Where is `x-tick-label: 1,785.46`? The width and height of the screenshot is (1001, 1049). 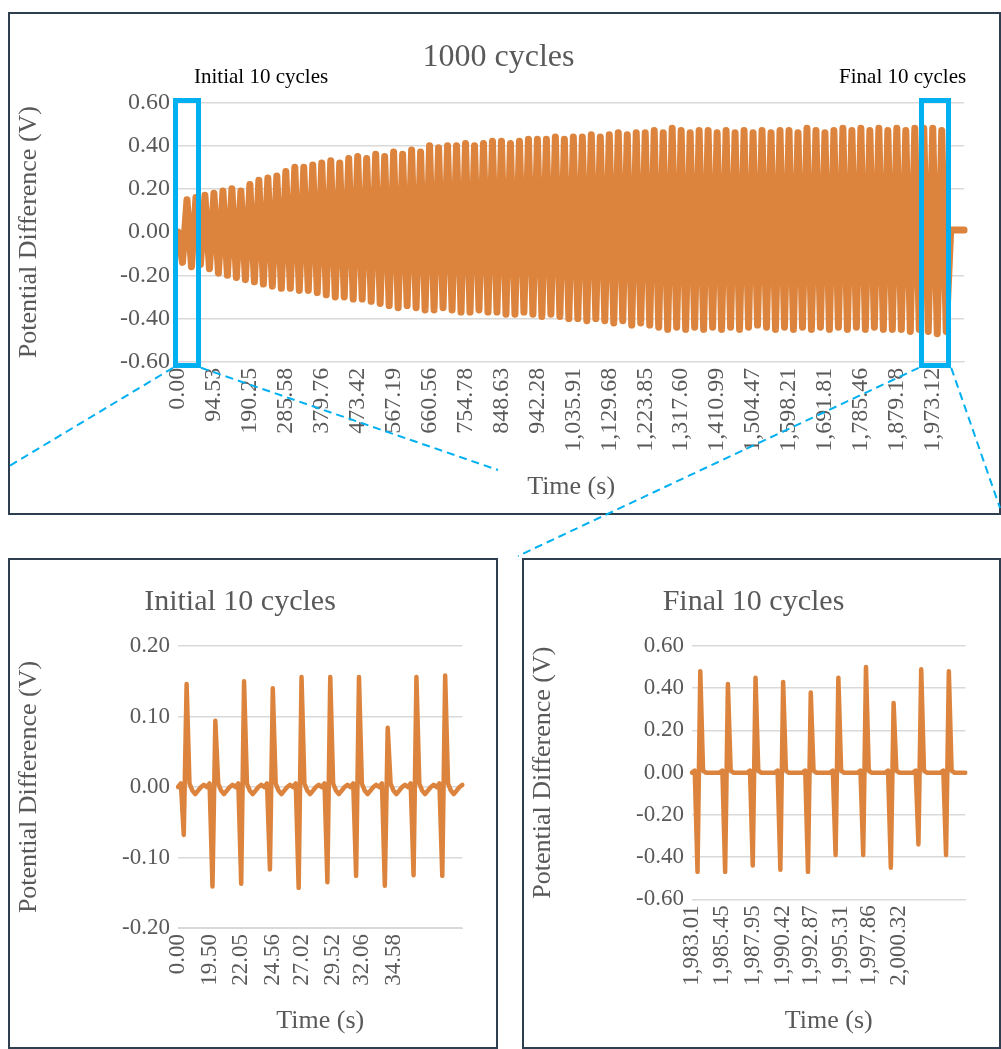
x-tick-label: 1,785.46 is located at coordinates (859, 409).